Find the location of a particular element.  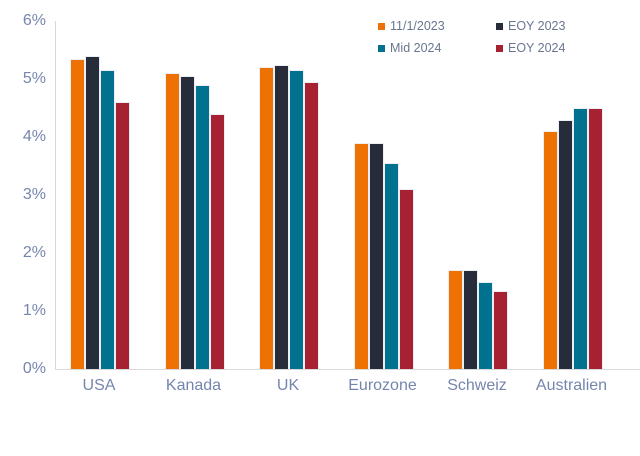

y-axis-tick-label: 1% is located at coordinates (34, 310).